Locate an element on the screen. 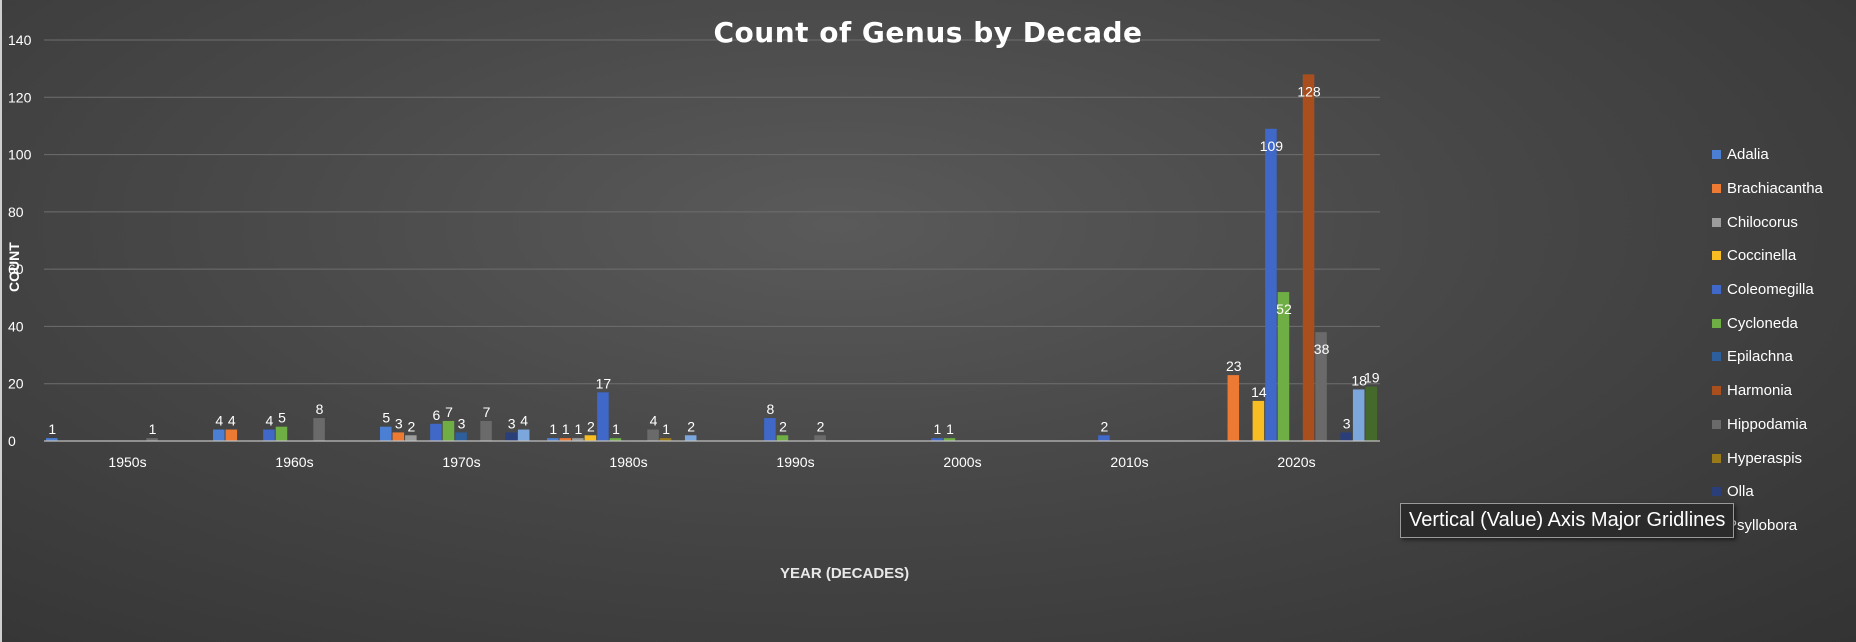 This screenshot has height=642, width=1856. data-label: 7 is located at coordinates (487, 412).